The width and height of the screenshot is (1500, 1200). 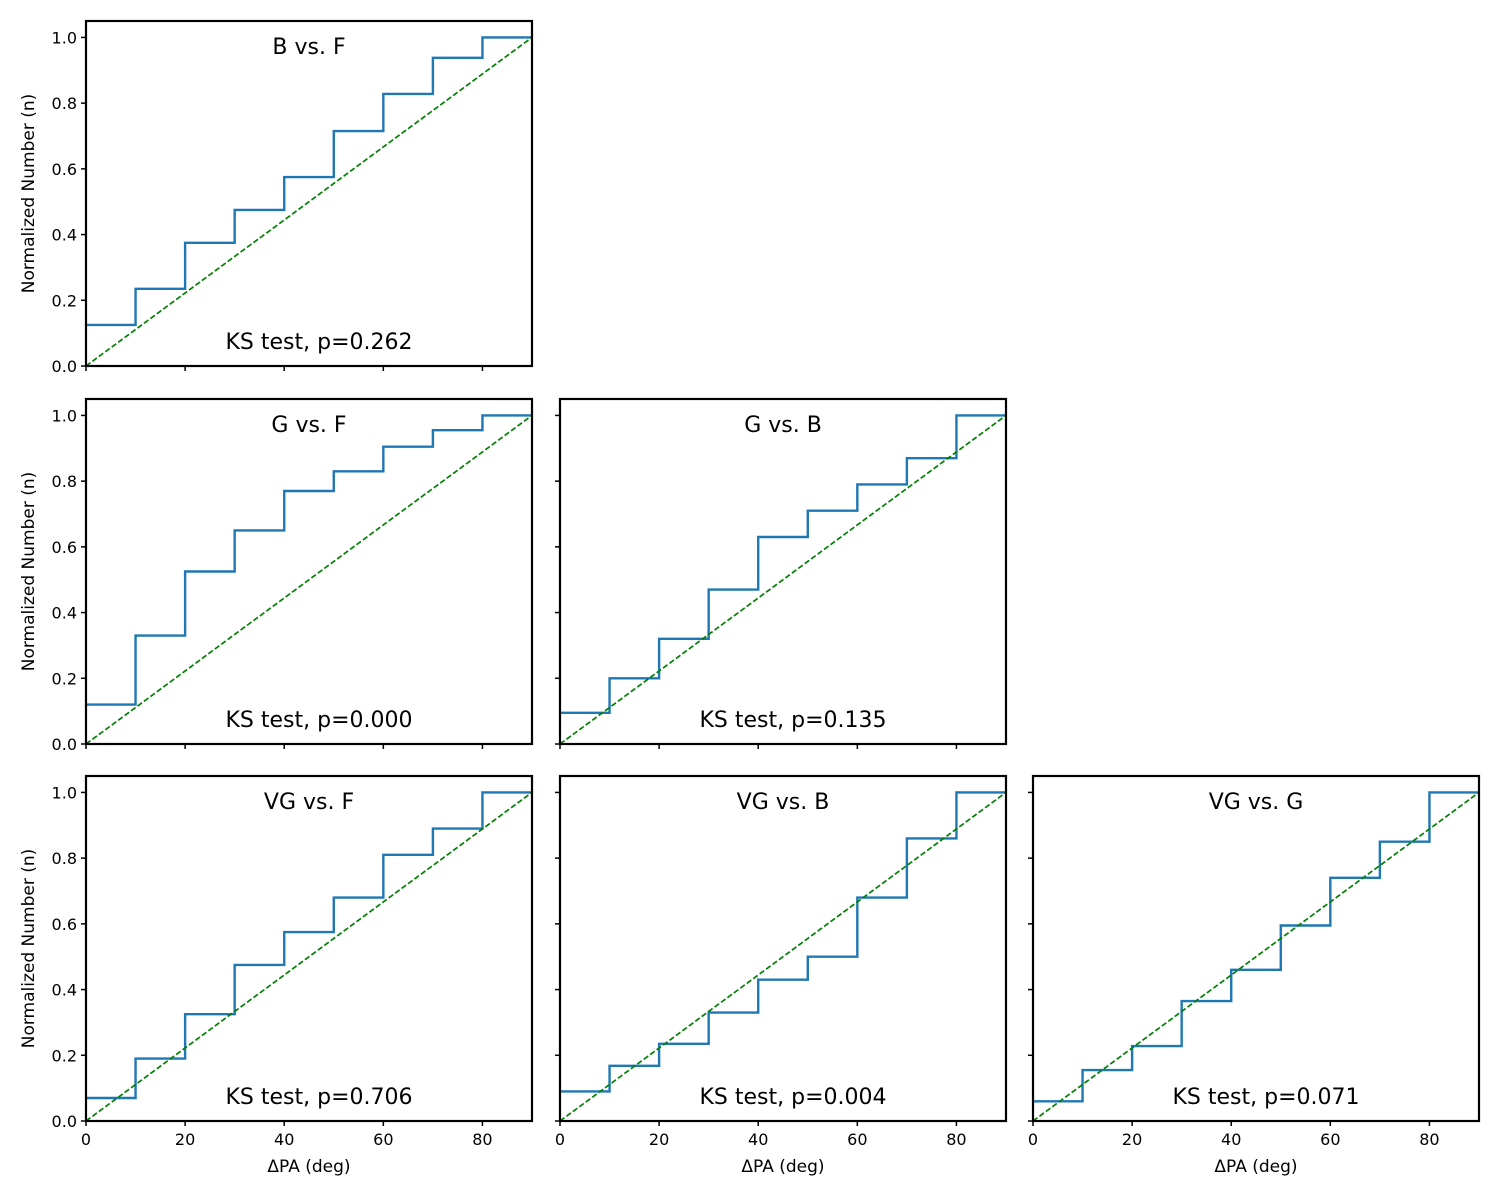 What do you see at coordinates (783, 802) in the screenshot?
I see `panel-title: VG vs. B` at bounding box center [783, 802].